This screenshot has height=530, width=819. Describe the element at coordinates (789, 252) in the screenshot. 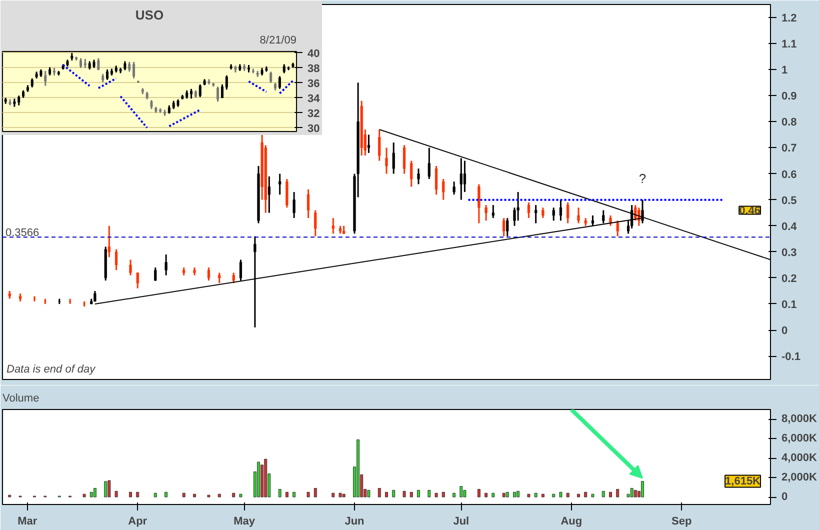

I see `y-tick-label: 0.3` at that location.